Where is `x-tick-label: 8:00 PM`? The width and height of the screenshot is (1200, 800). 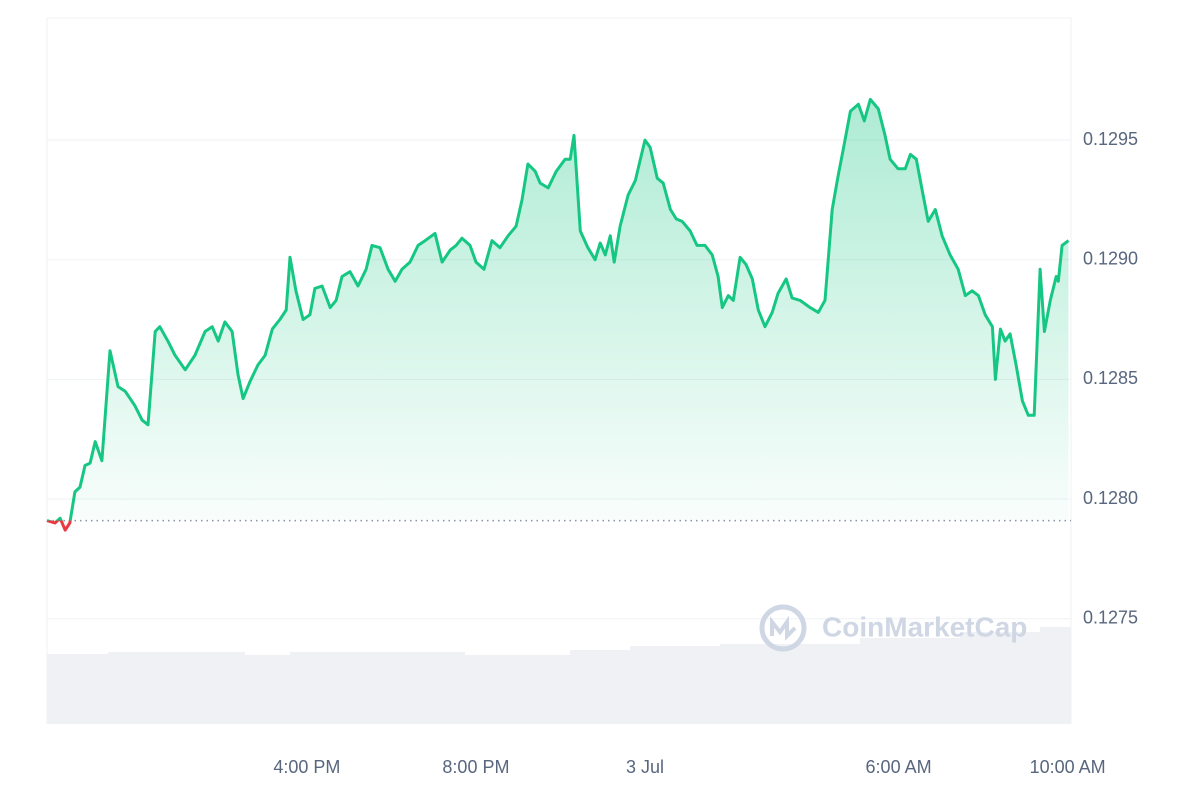 x-tick-label: 8:00 PM is located at coordinates (475, 767).